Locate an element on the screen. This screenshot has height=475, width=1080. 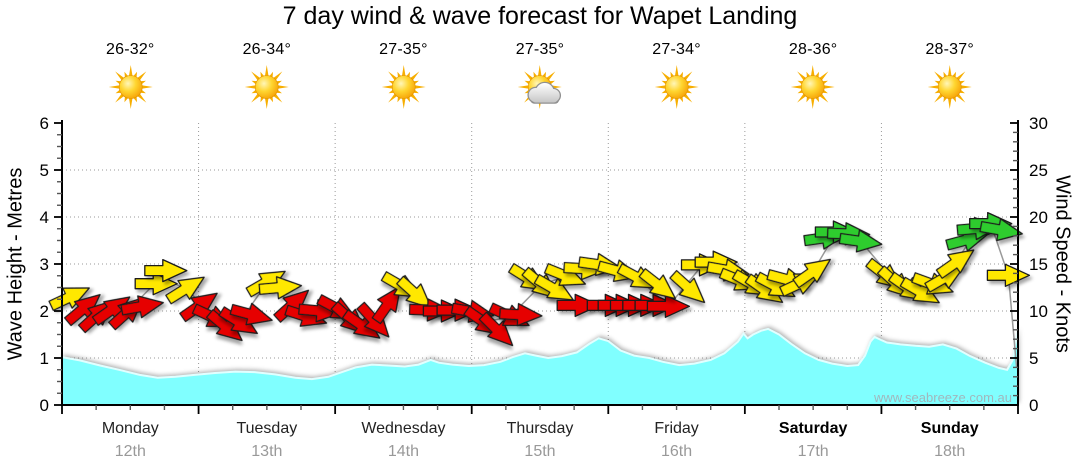
left-axis-tick-label: 2 is located at coordinates (44, 311).